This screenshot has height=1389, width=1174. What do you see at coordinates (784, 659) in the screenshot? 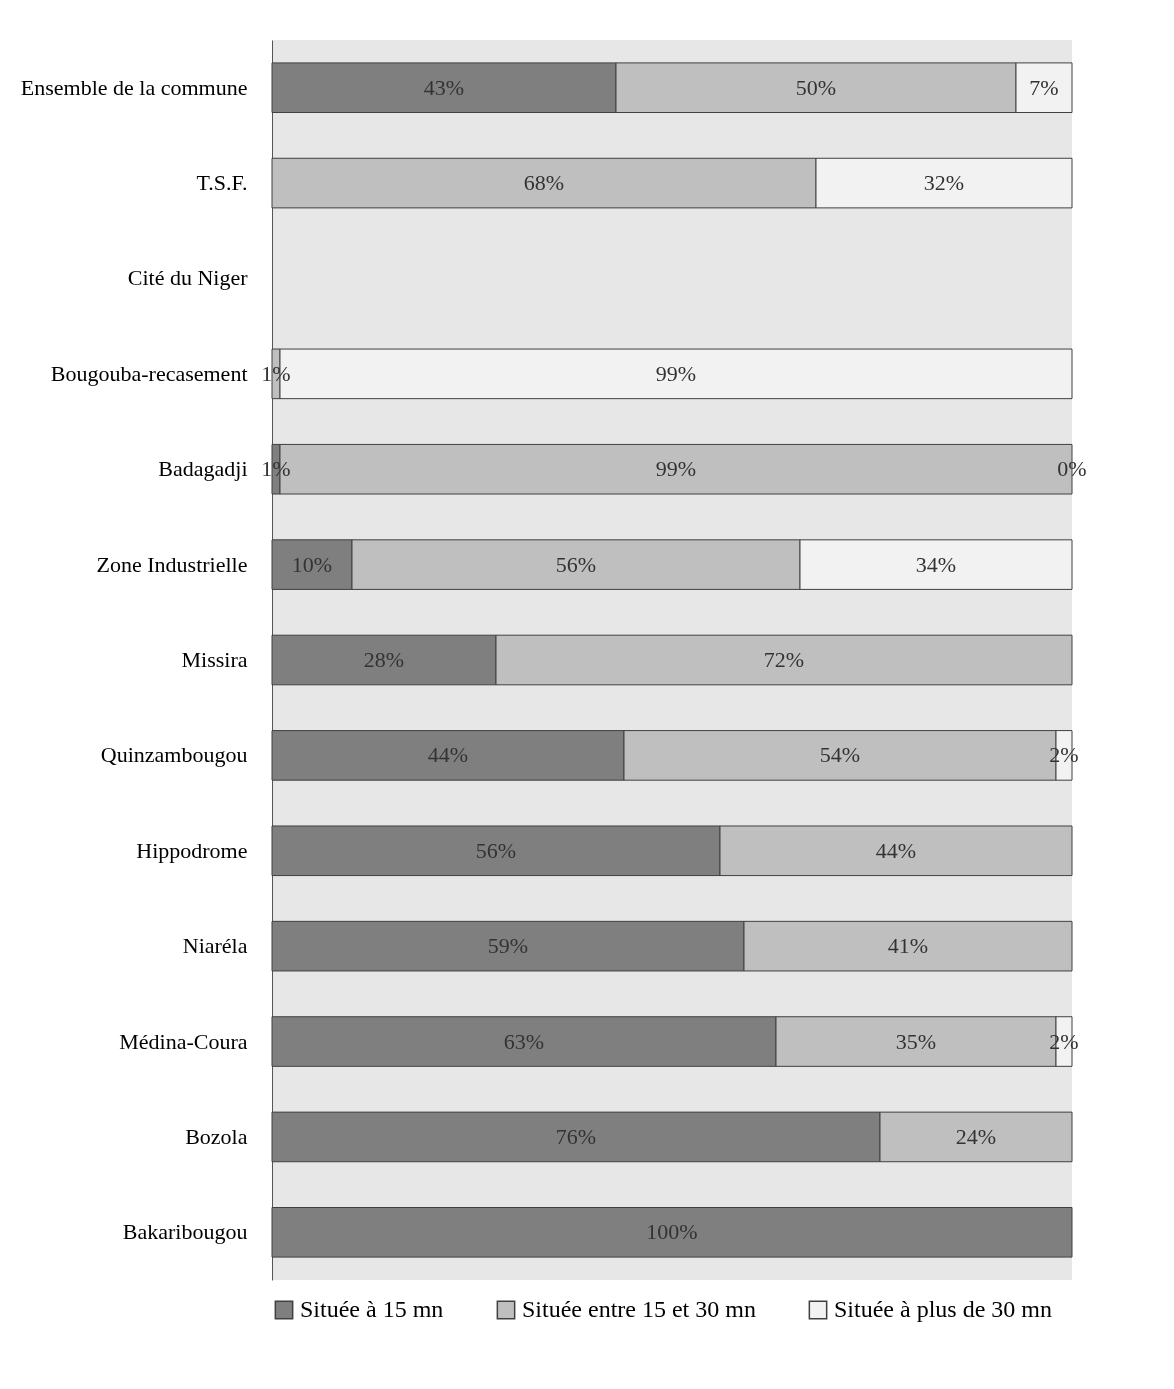
I see `data-label: 72%` at bounding box center [784, 659].